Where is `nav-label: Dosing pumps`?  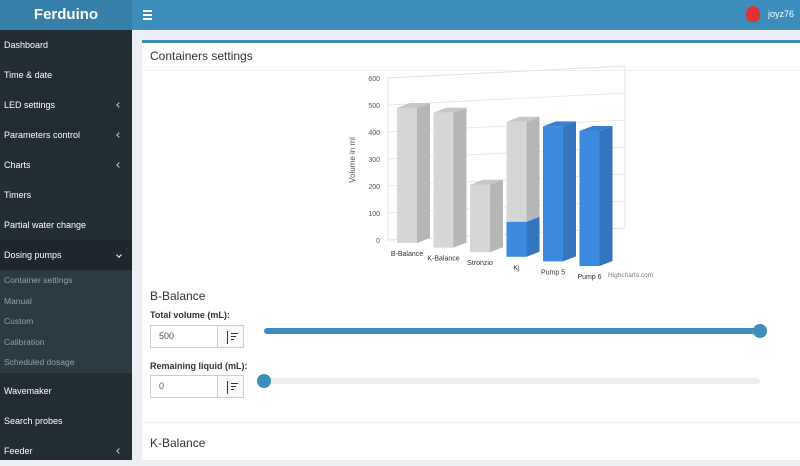 nav-label: Dosing pumps is located at coordinates (33, 255).